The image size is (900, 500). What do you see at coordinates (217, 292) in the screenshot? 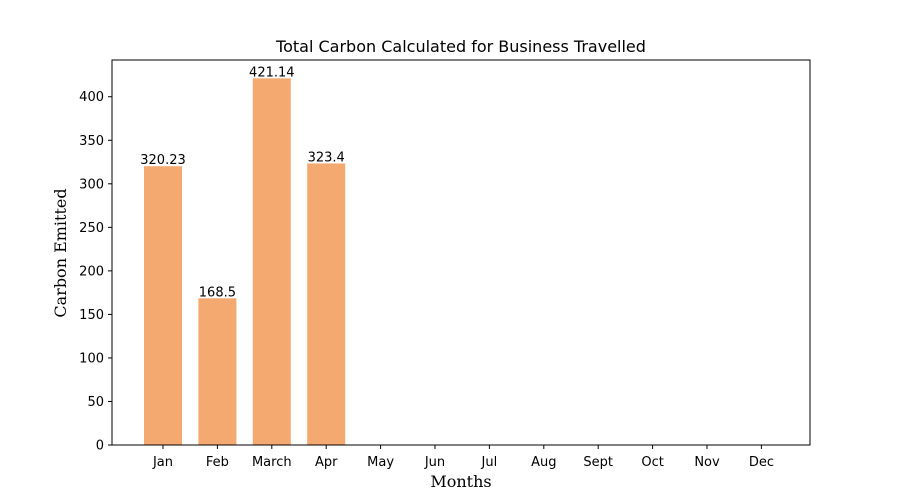
I see `data-label-feb: 168.5` at bounding box center [217, 292].